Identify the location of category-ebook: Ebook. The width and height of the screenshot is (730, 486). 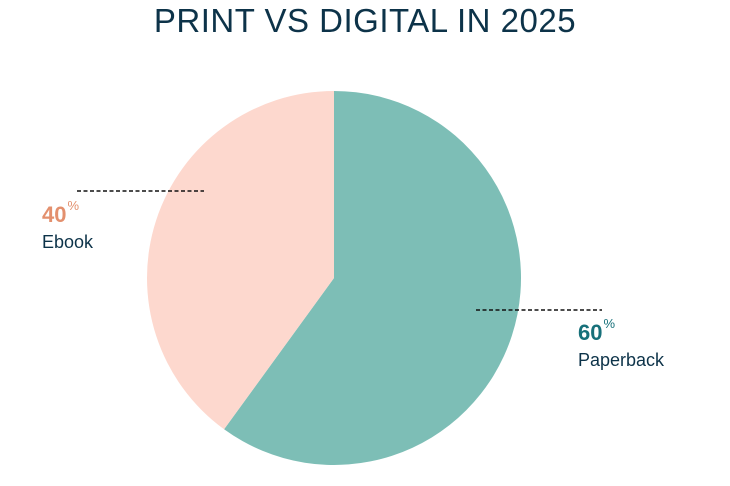
(68, 242).